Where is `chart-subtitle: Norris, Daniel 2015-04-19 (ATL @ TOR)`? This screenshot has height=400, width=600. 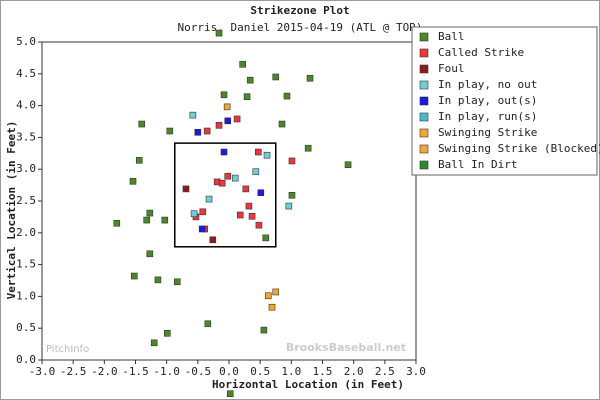
chart-subtitle: Norris, Daniel 2015-04-19 (ATL @ TOR) is located at coordinates (299, 27).